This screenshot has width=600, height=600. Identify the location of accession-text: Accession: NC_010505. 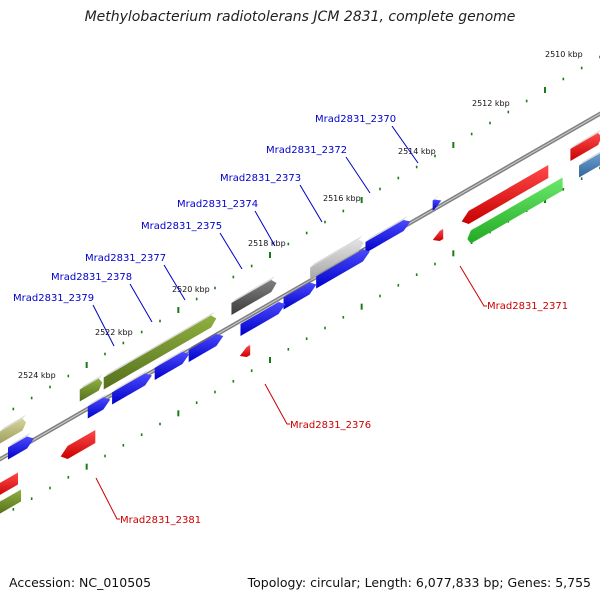
(80, 582).